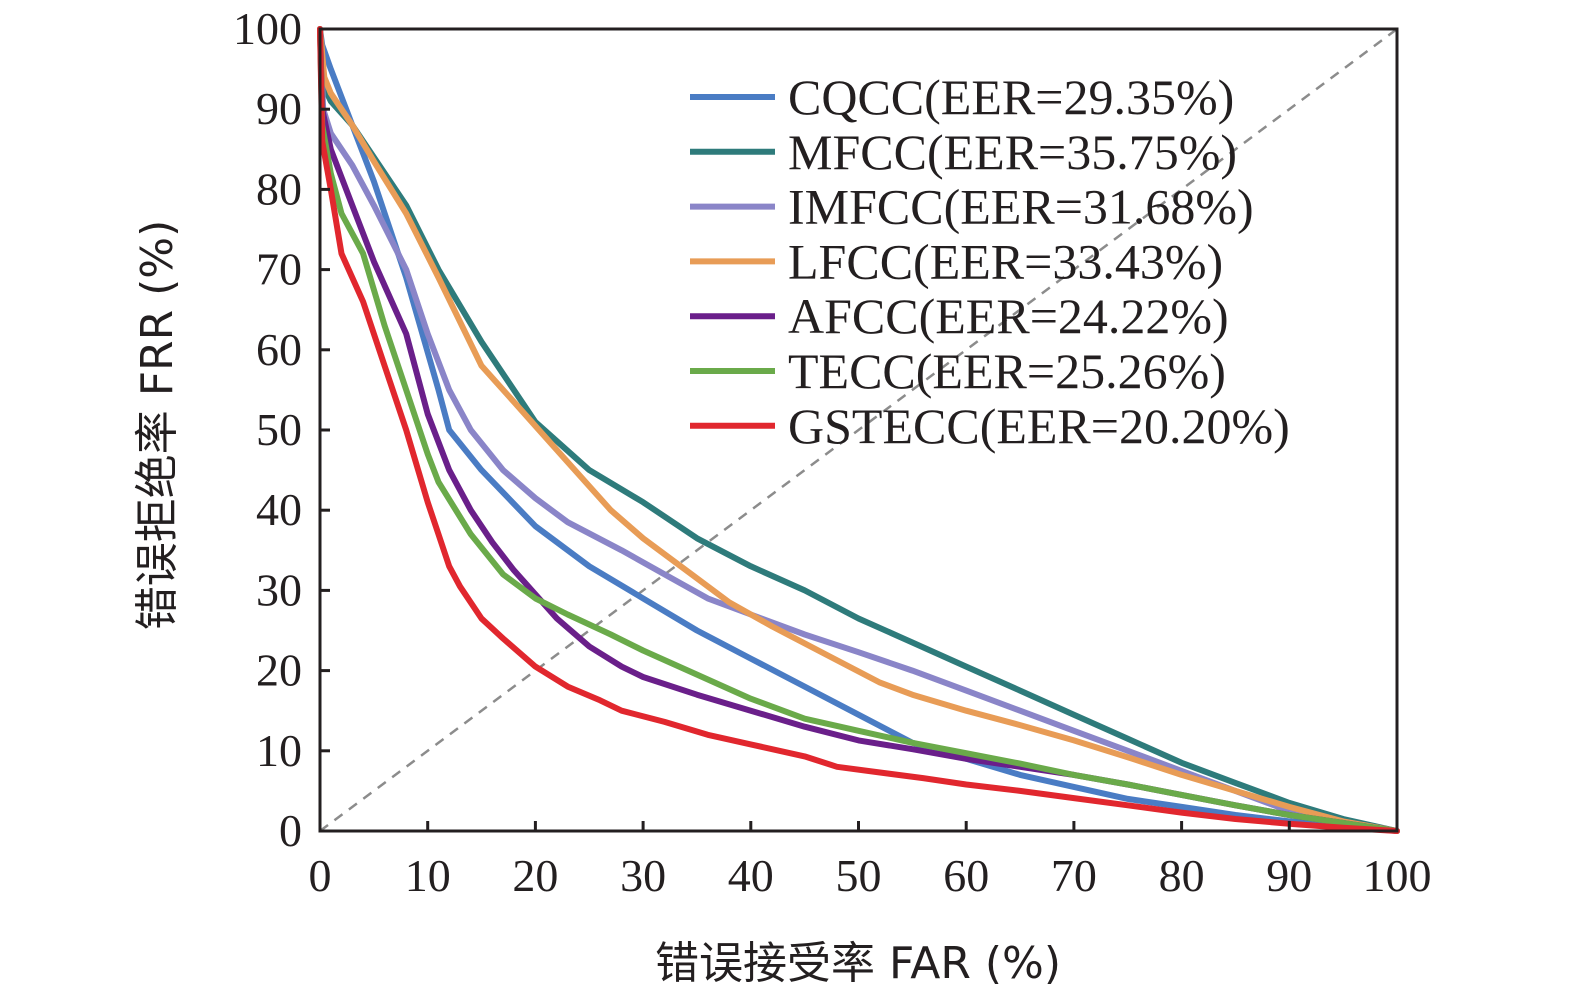  What do you see at coordinates (320, 875) in the screenshot?
I see `x-tick-label: 0` at bounding box center [320, 875].